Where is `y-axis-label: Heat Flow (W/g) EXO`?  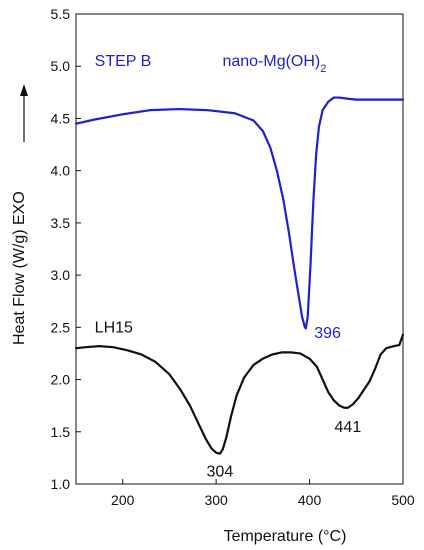
y-axis-label: Heat Flow (W/g) EXO is located at coordinates (19, 268).